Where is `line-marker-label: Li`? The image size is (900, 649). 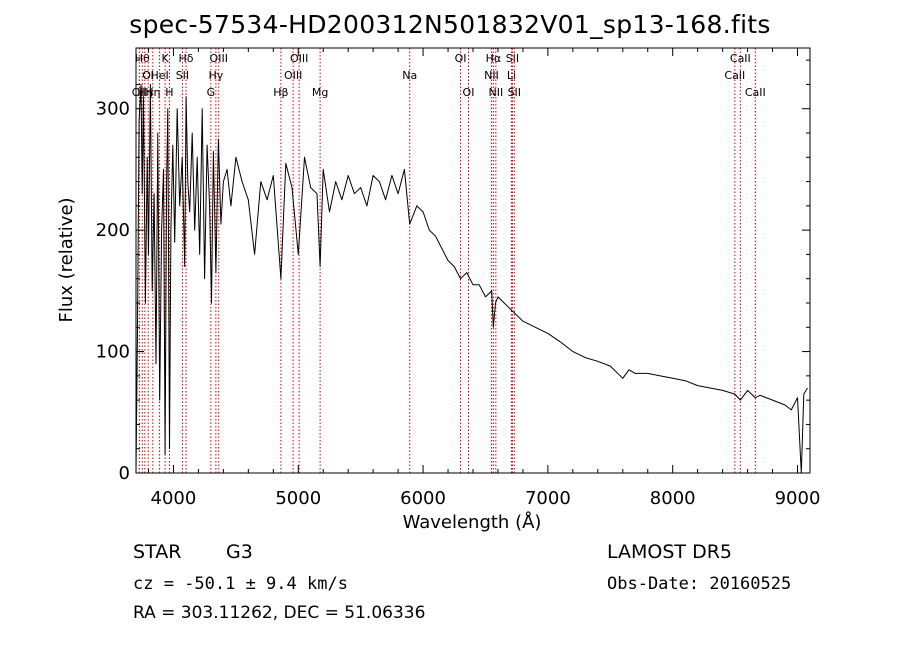 line-marker-label: Li is located at coordinates (511, 75).